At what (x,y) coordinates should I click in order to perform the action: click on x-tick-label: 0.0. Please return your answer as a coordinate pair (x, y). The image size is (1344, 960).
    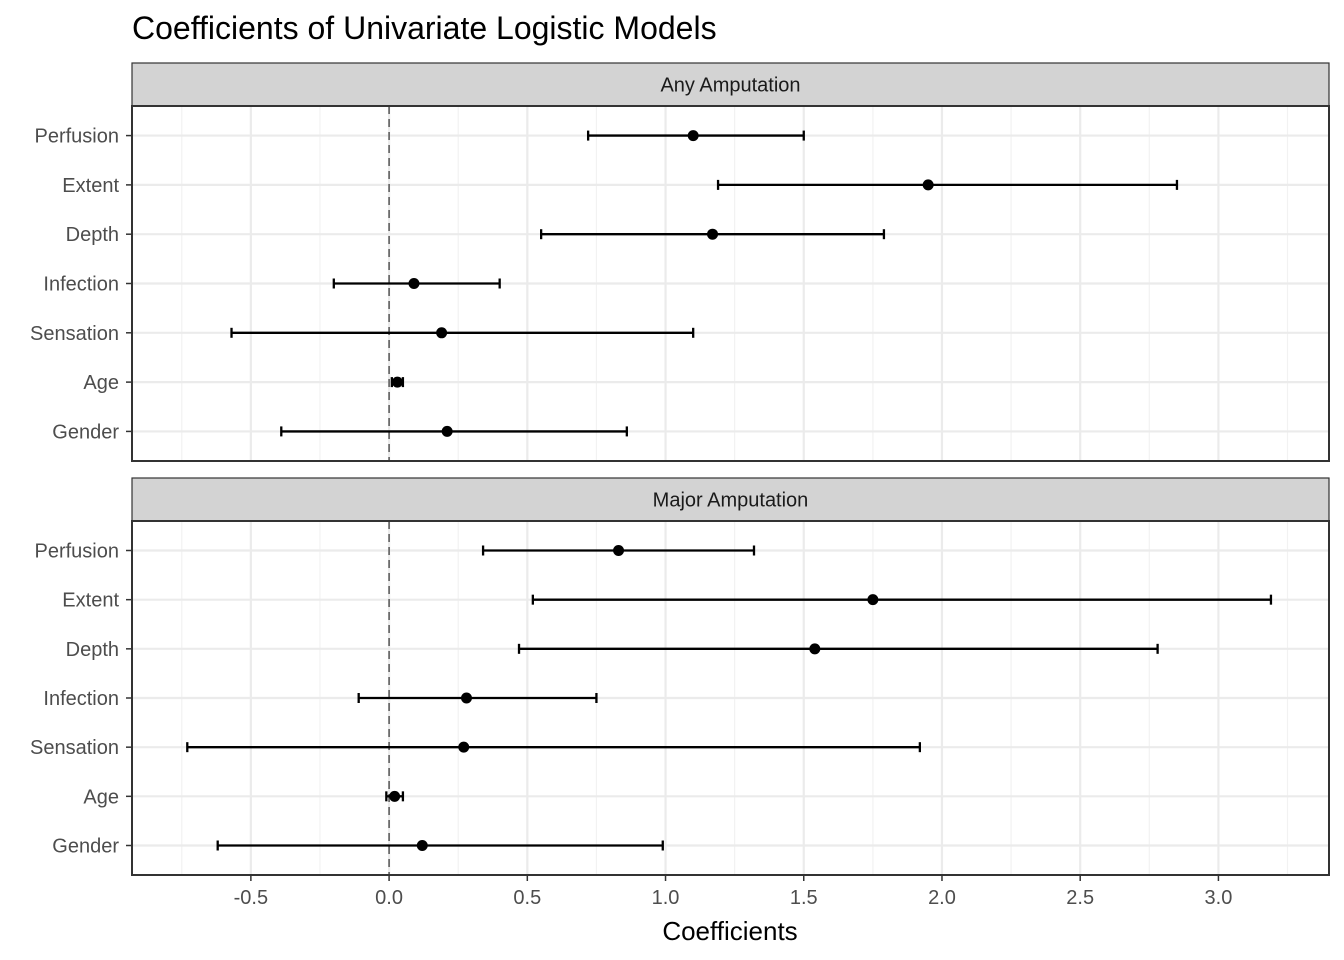
    Looking at the image, I should click on (389, 898).